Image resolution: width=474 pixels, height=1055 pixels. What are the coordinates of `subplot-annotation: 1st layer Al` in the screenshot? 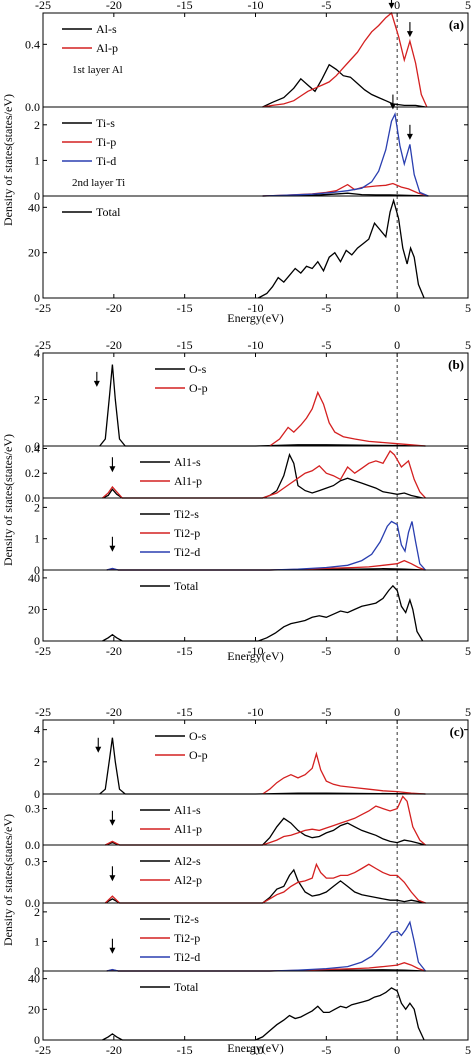 It's located at (97, 70).